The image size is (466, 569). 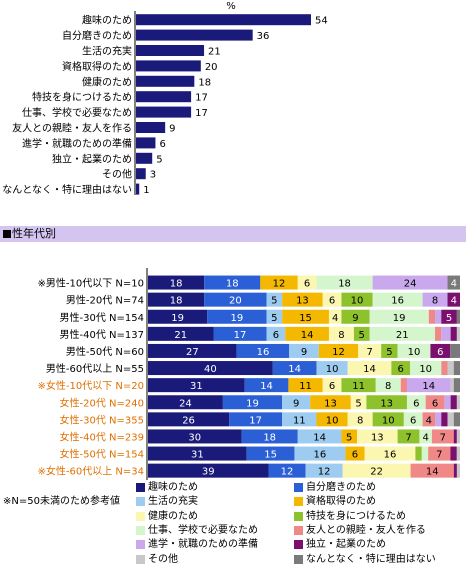 What do you see at coordinates (91, 385) in the screenshot?
I see `group-label: ※女性-10代以下 N=20` at bounding box center [91, 385].